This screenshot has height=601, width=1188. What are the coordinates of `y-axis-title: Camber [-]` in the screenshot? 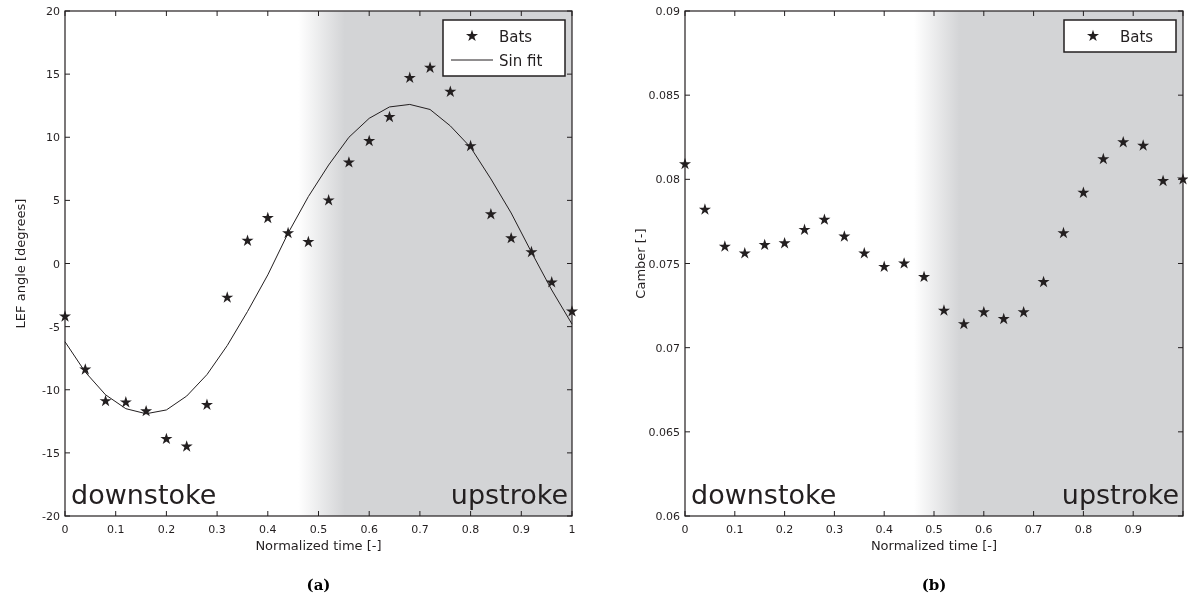 It's located at (640, 263).